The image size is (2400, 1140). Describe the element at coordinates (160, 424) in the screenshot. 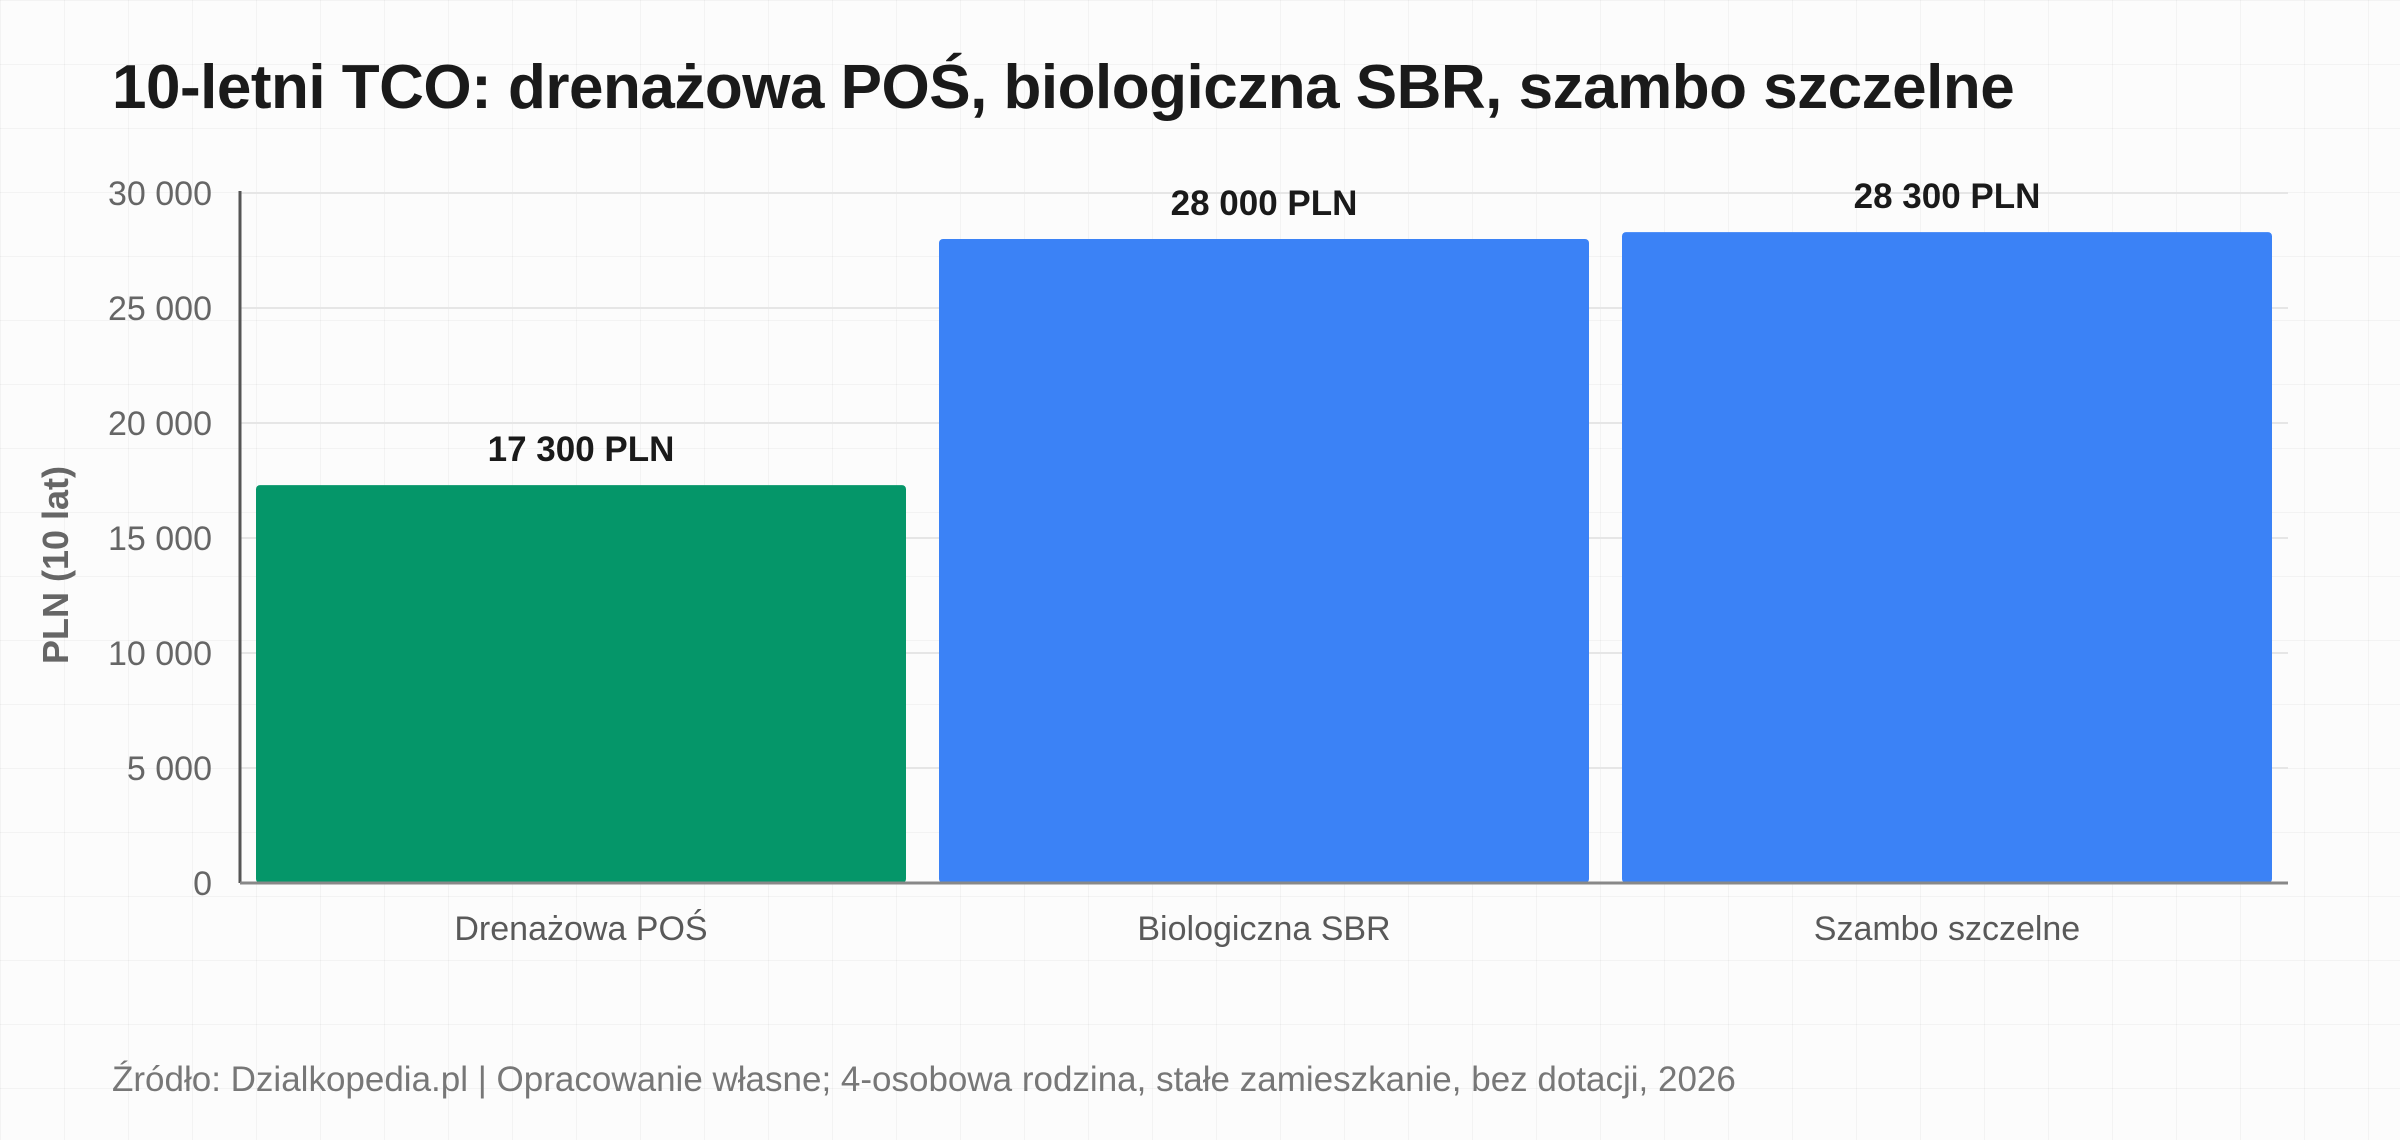

I see `y-tick-label: 20 000` at that location.